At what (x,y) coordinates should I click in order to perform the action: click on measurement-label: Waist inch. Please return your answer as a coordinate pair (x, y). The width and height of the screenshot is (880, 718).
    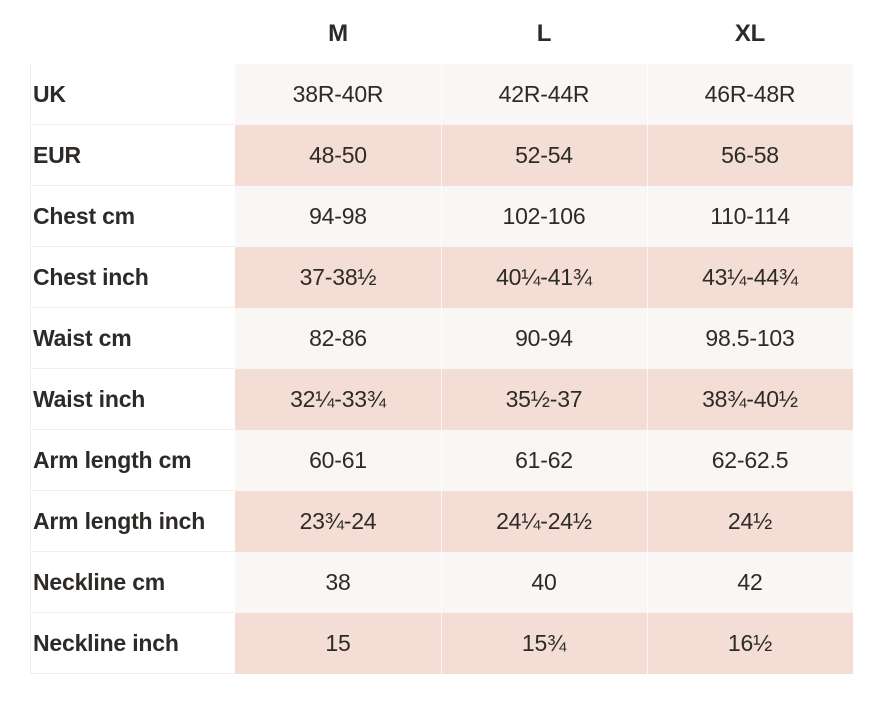
    Looking at the image, I should click on (132, 399).